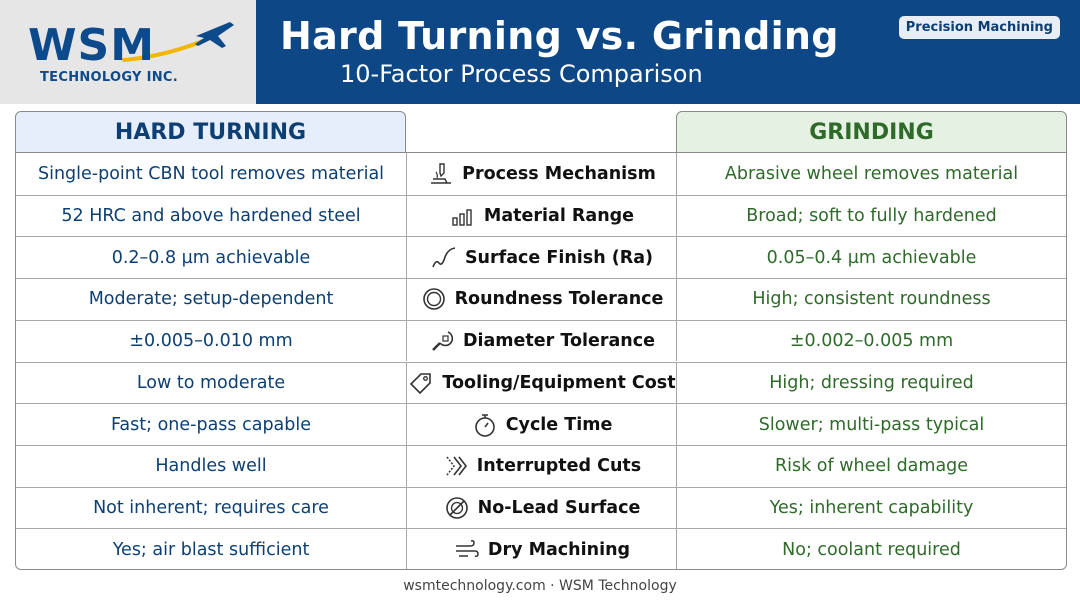 Image resolution: width=1080 pixels, height=603 pixels. I want to click on hard-turning-header: HARD TURNING, so click(210, 132).